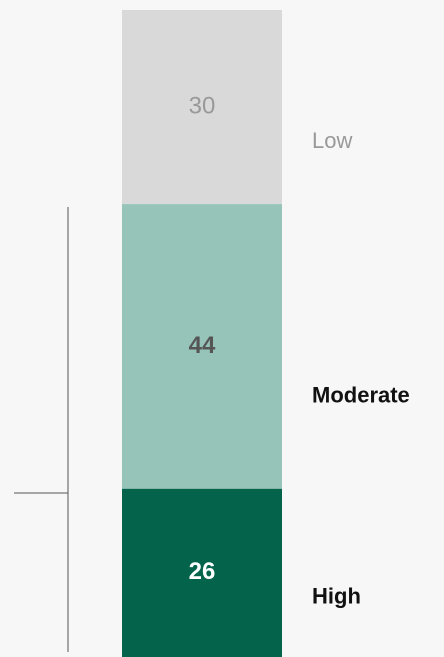 The width and height of the screenshot is (444, 657). I want to click on value-label: 44, so click(202, 345).